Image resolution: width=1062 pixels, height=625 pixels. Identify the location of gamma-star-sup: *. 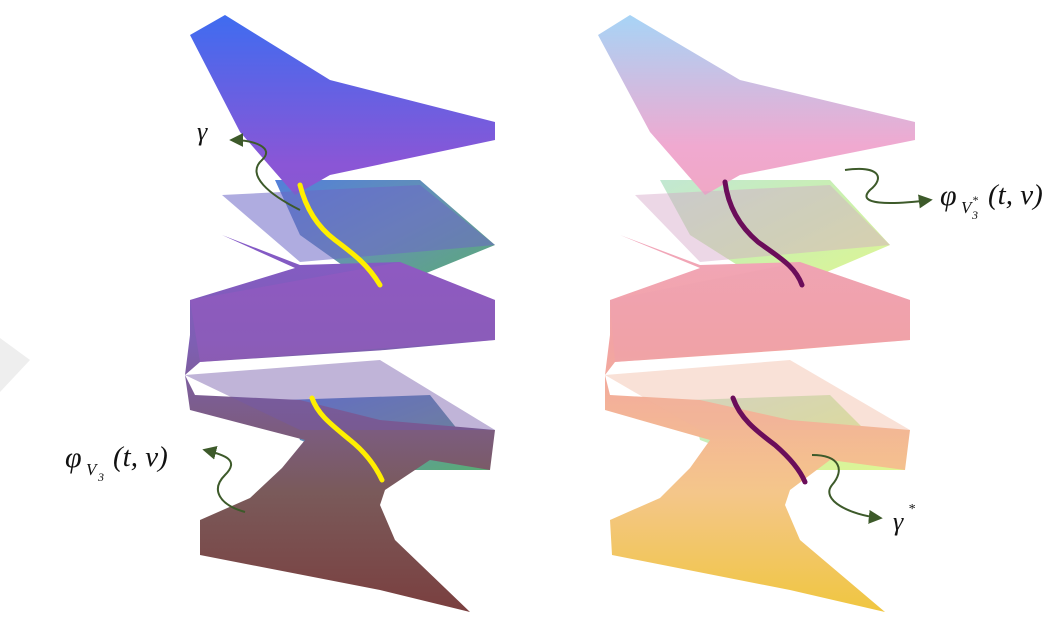
(911, 509).